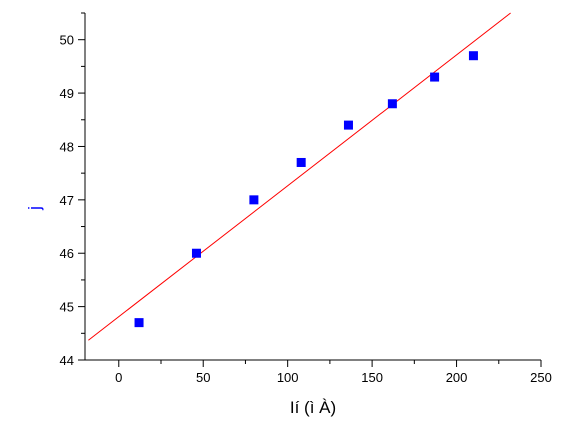  What do you see at coordinates (67, 200) in the screenshot?
I see `y-tick-label: 47` at bounding box center [67, 200].